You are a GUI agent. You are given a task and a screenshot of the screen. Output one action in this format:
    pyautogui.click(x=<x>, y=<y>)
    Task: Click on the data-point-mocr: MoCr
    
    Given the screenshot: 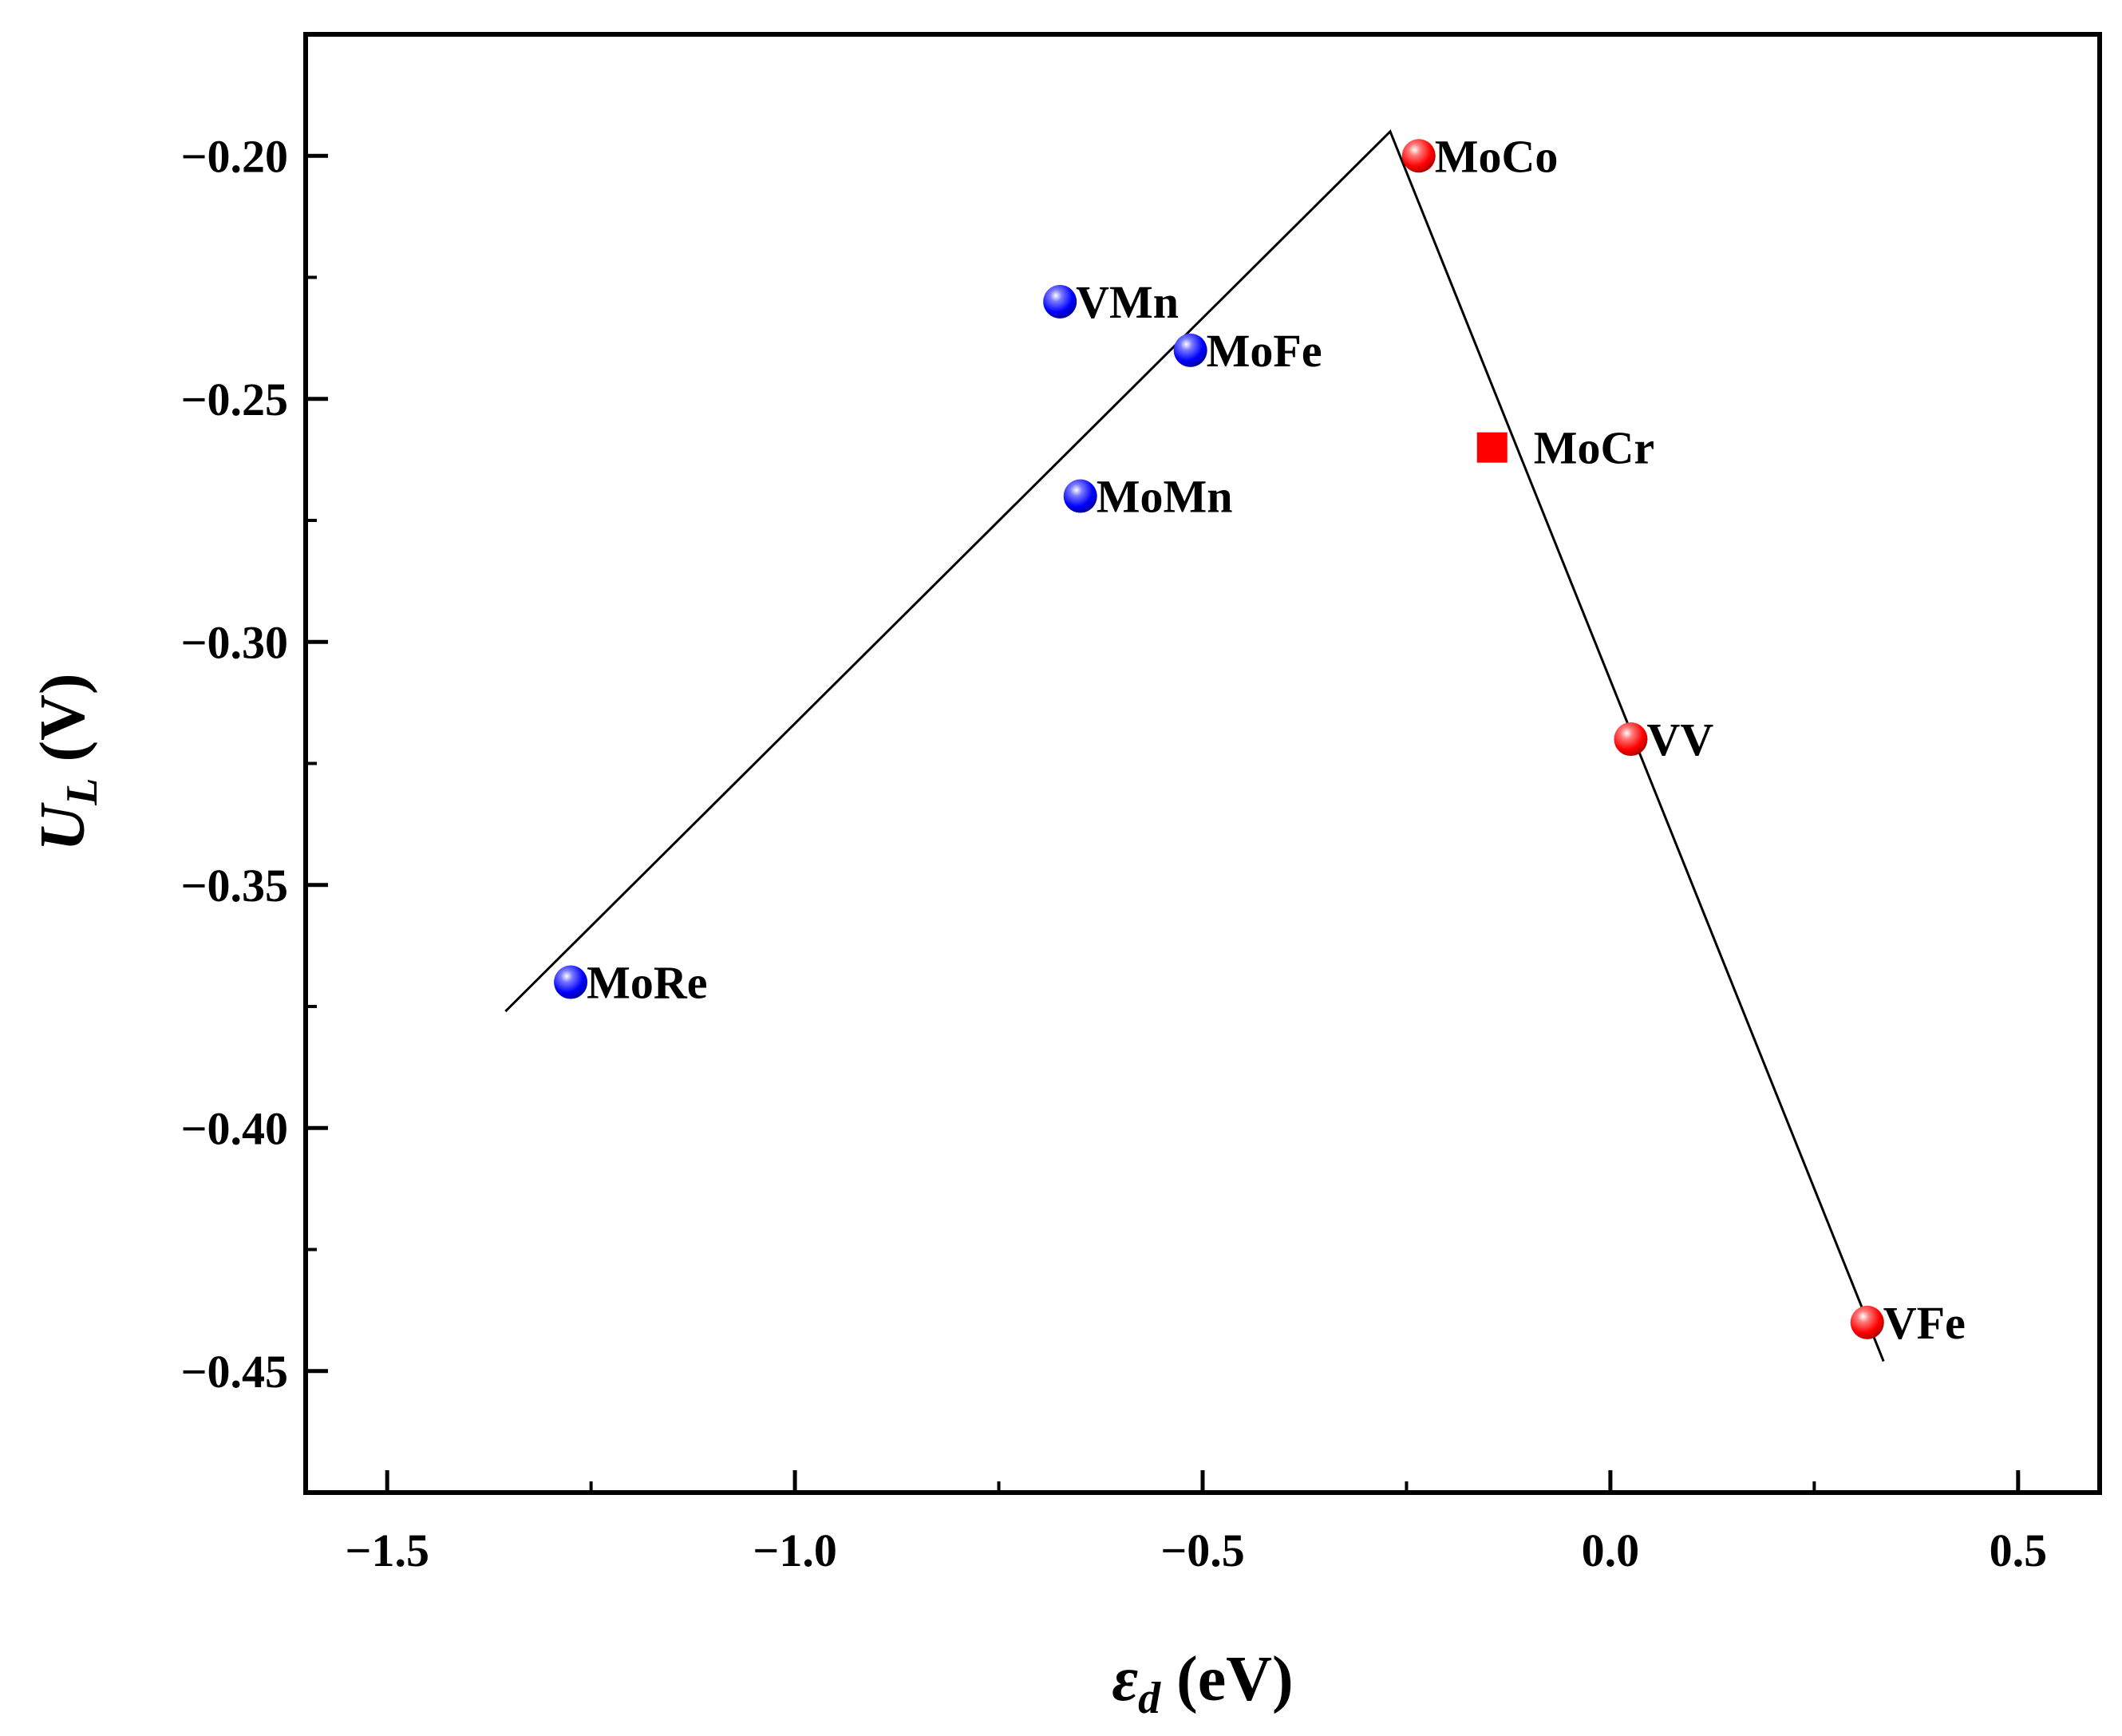 What is the action you would take?
    pyautogui.click(x=1565, y=448)
    